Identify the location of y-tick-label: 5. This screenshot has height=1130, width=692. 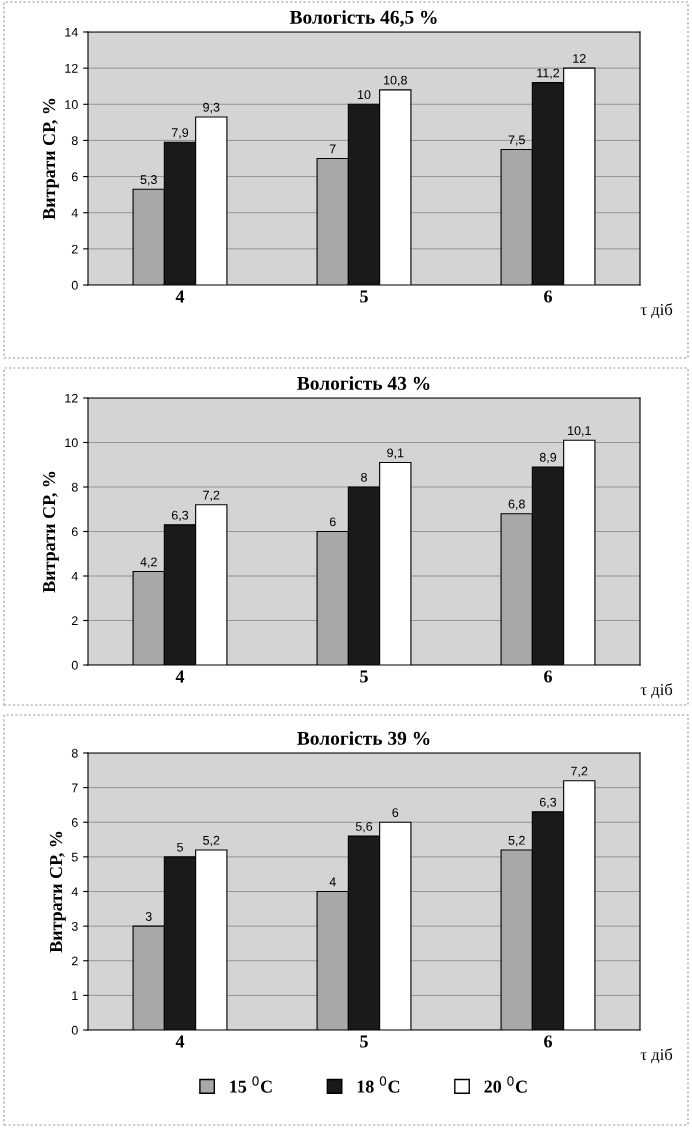
(74, 857).